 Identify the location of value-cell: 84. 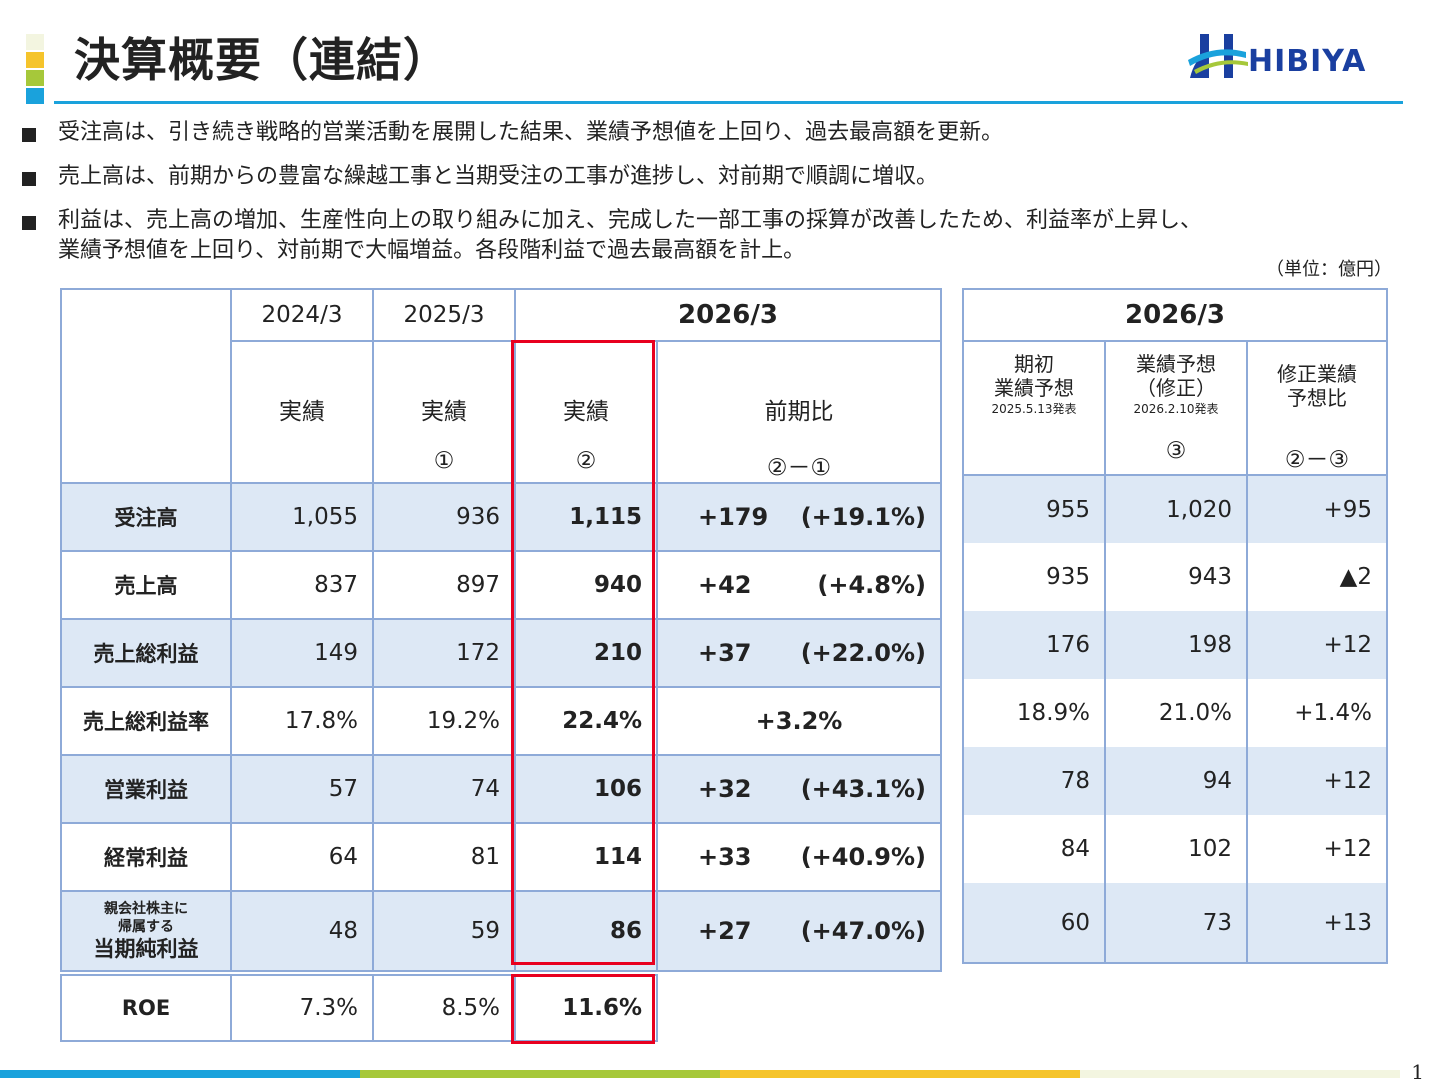
(1034, 849).